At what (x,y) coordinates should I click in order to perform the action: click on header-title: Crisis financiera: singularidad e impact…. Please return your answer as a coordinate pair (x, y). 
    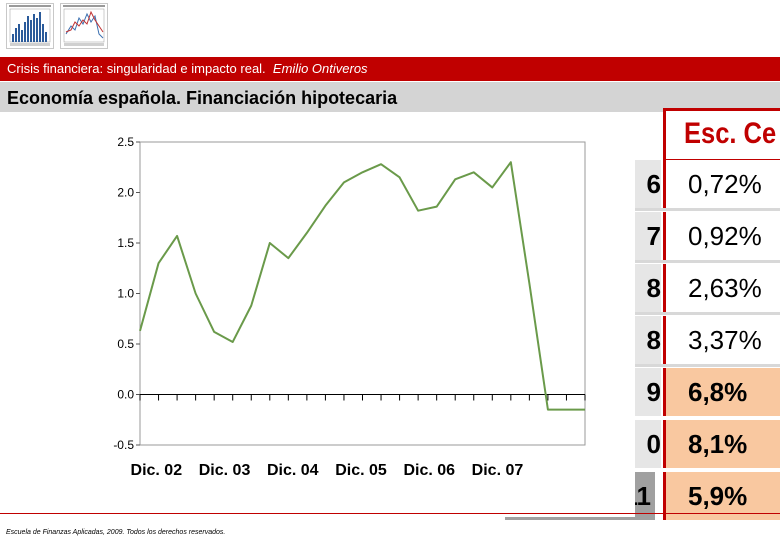
    Looking at the image, I should click on (136, 68).